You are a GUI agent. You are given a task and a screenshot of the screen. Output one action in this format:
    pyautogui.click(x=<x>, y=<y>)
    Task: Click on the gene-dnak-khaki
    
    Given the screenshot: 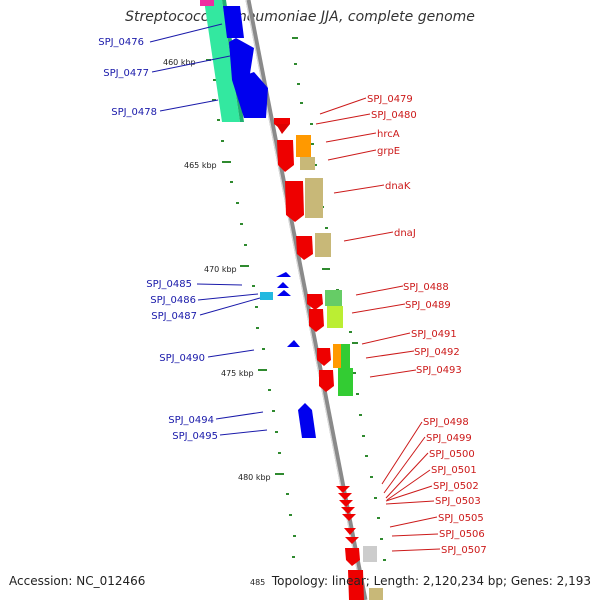 What is the action you would take?
    pyautogui.click(x=314, y=198)
    